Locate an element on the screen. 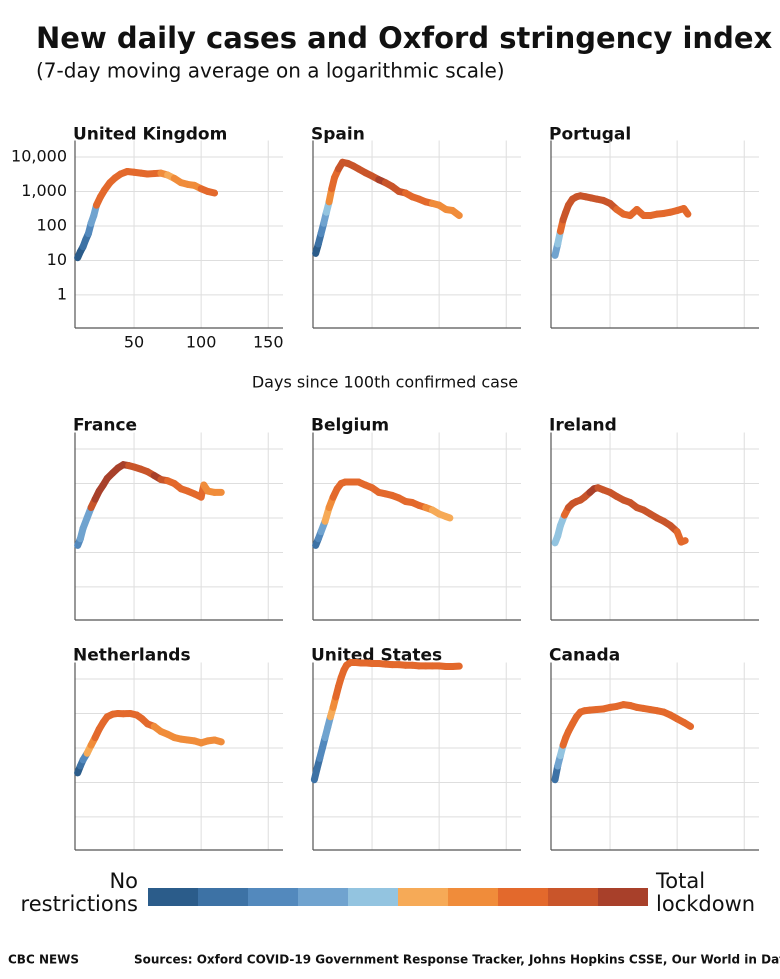  panel-title: United States is located at coordinates (376, 656).